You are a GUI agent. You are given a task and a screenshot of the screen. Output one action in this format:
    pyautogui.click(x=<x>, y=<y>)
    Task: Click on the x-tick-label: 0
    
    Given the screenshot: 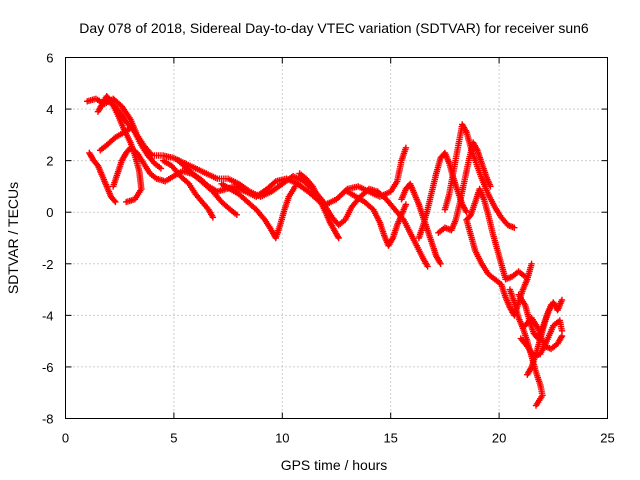 What is the action you would take?
    pyautogui.click(x=65, y=438)
    